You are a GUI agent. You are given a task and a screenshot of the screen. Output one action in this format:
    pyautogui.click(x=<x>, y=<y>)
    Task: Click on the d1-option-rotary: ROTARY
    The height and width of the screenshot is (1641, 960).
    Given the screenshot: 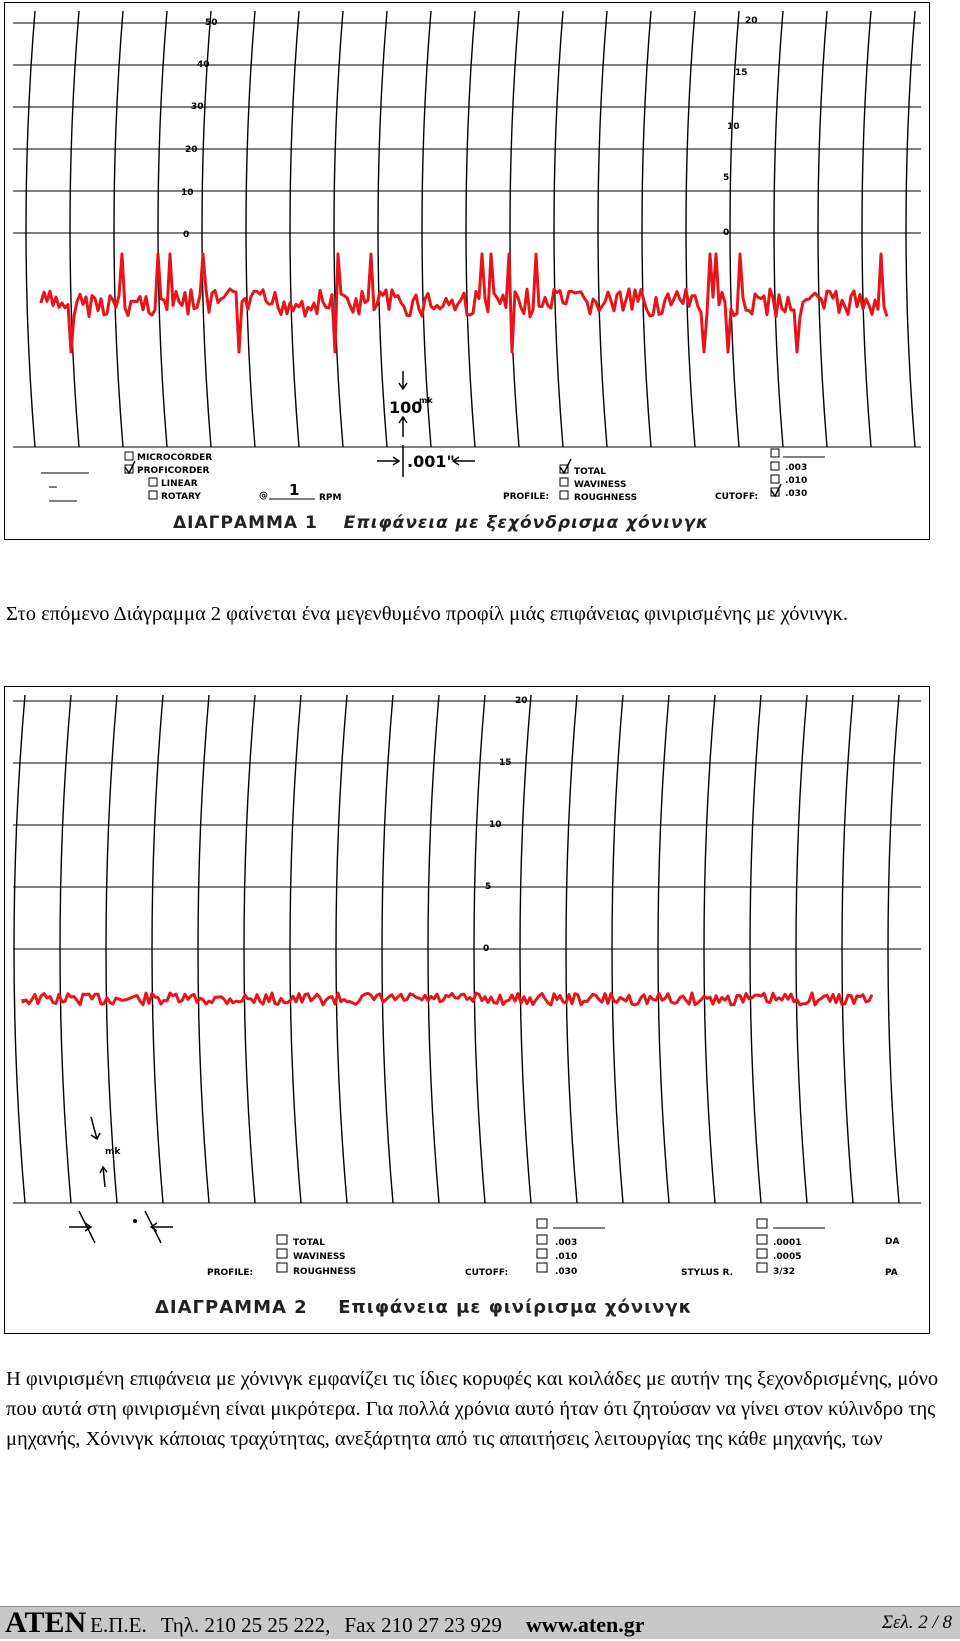 What is the action you would take?
    pyautogui.click(x=181, y=497)
    